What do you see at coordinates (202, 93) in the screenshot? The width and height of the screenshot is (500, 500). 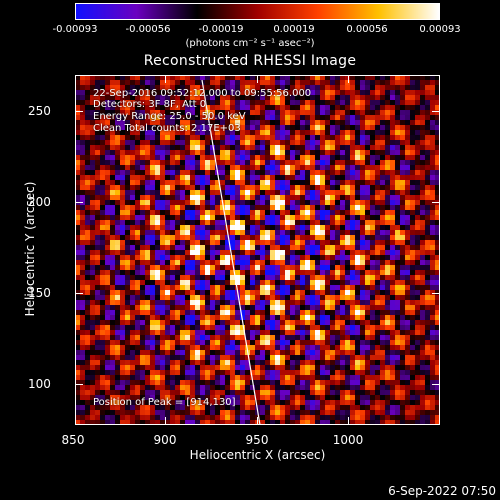 I see `info-time: 22-Sep-2016 09:52:12.000 to 09:55:56.000` at bounding box center [202, 93].